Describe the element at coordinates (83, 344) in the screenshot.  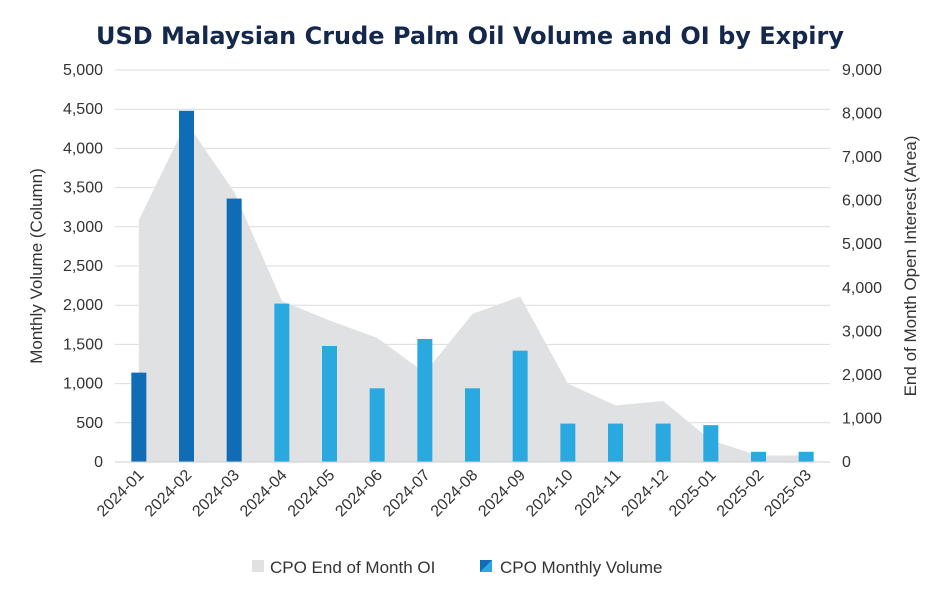
I see `left-tick-label: 1,500` at that location.